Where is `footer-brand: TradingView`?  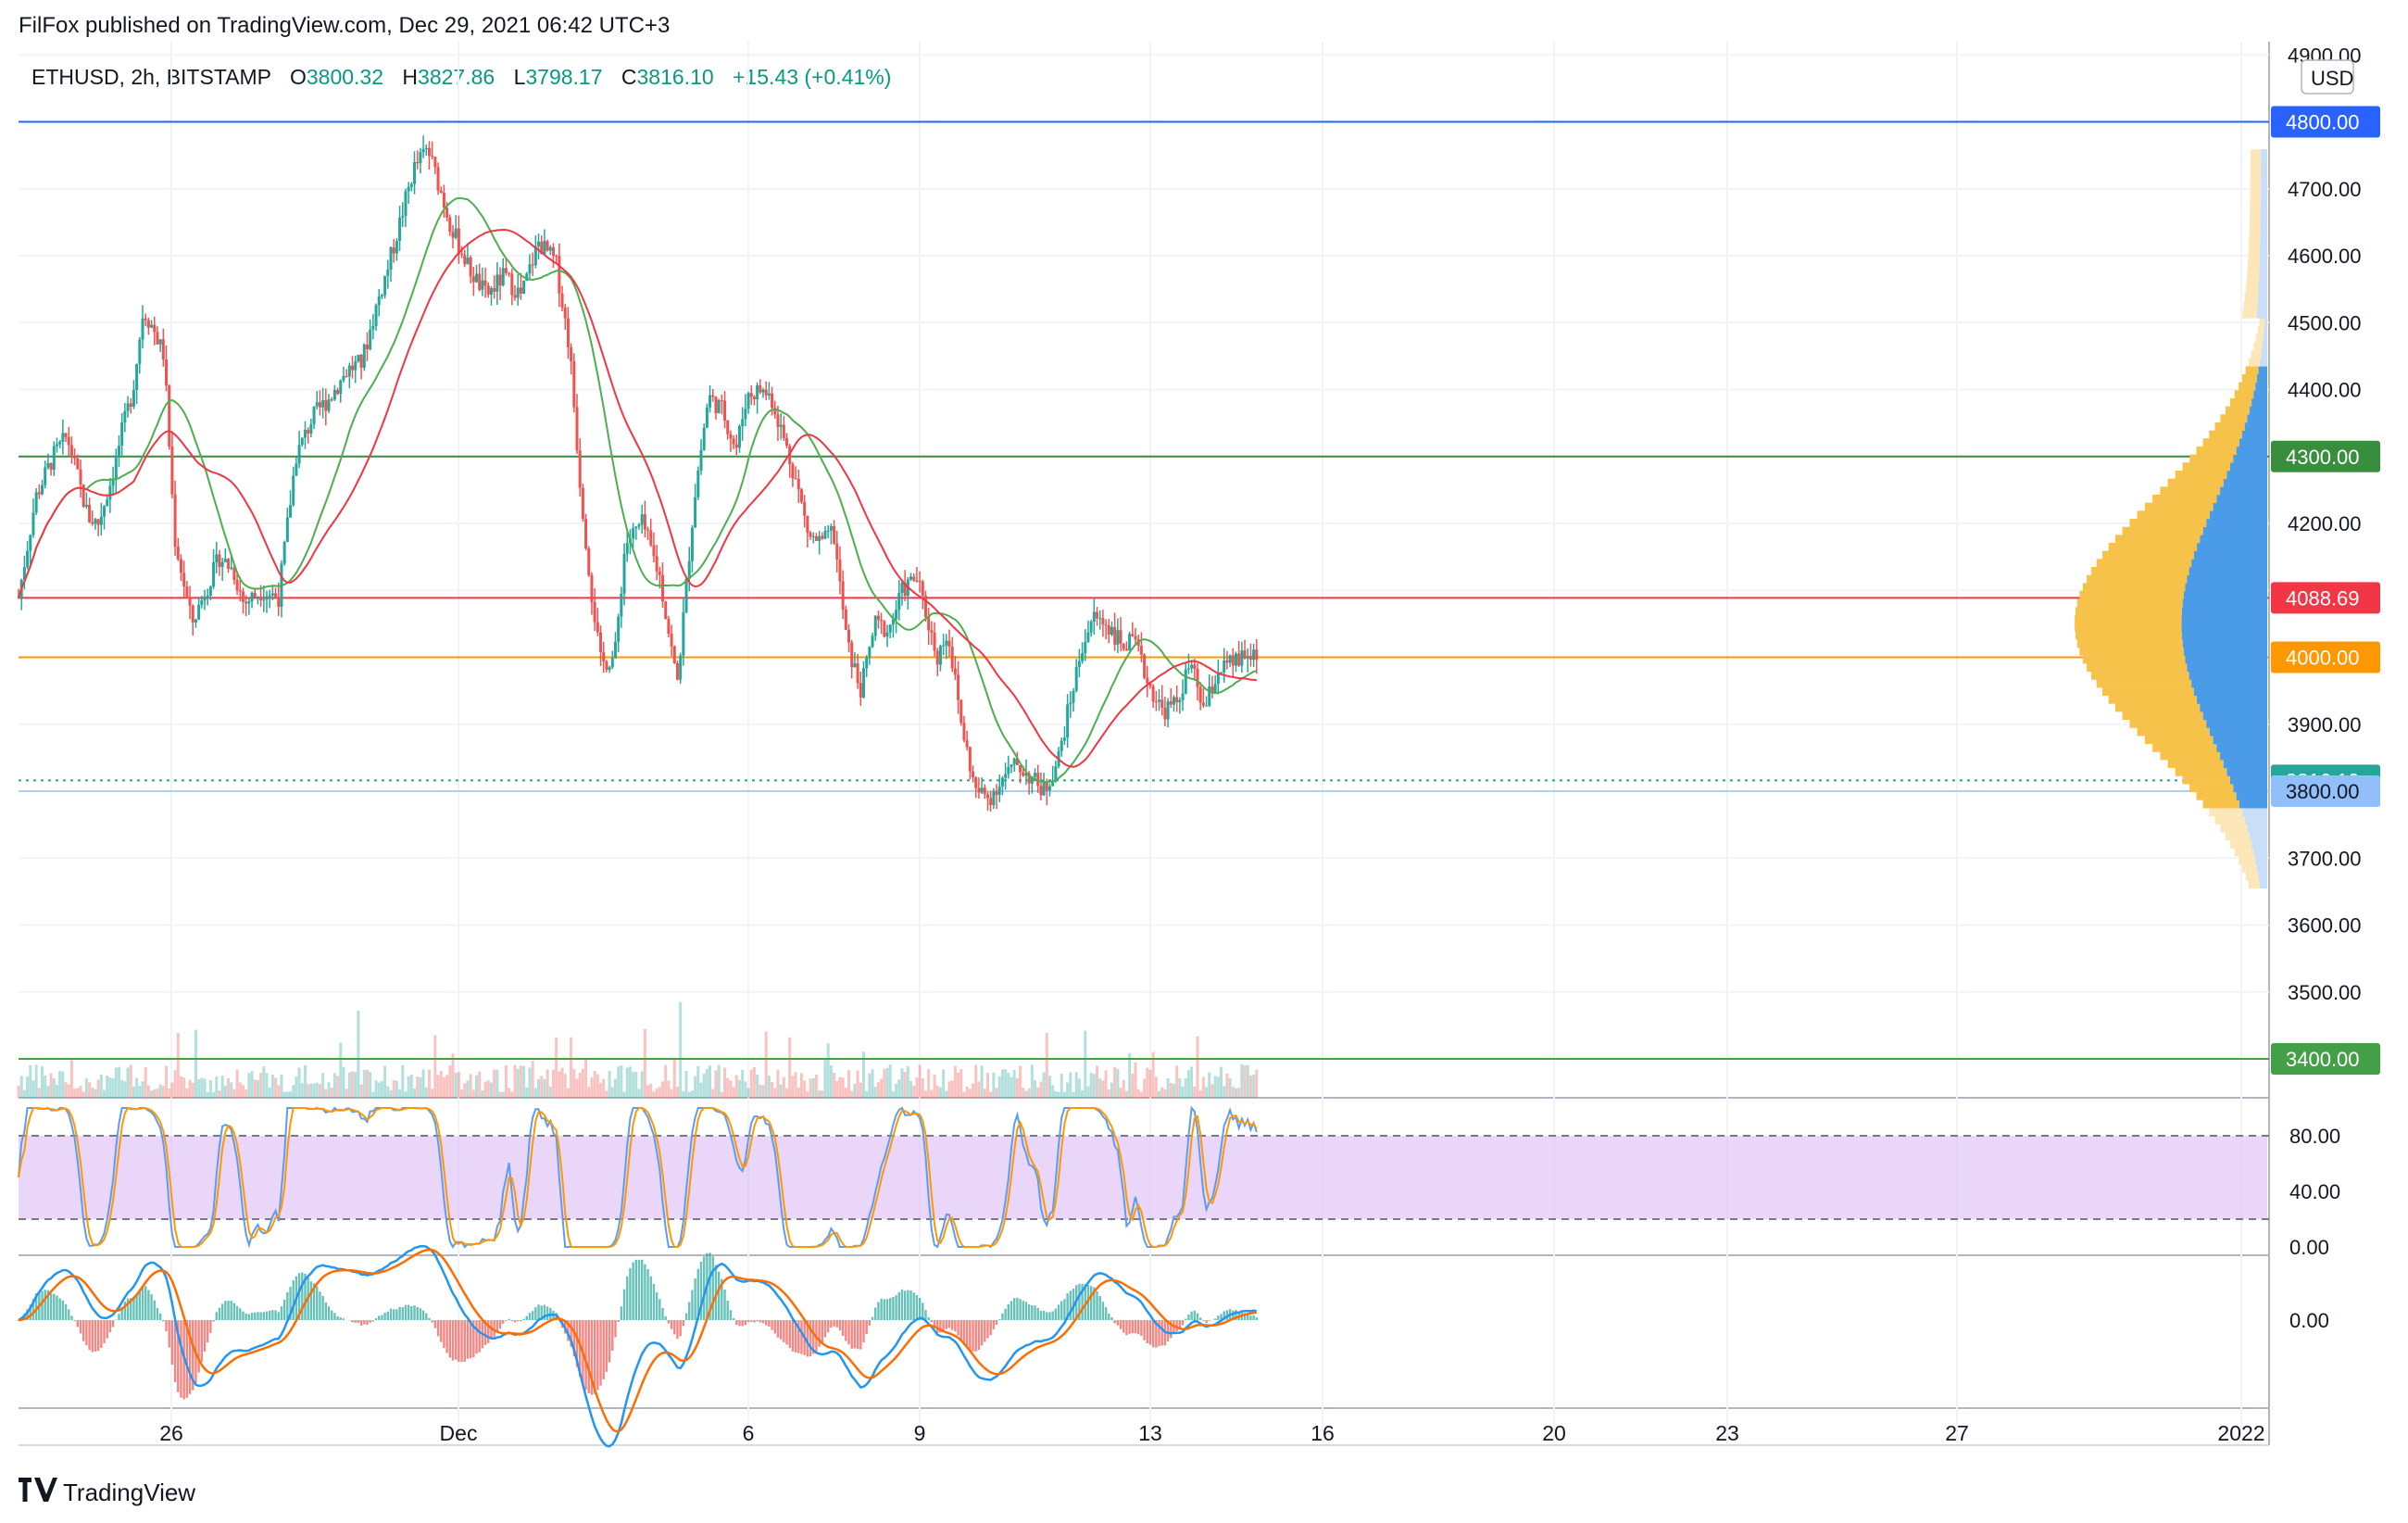
footer-brand: TradingView is located at coordinates (107, 1493).